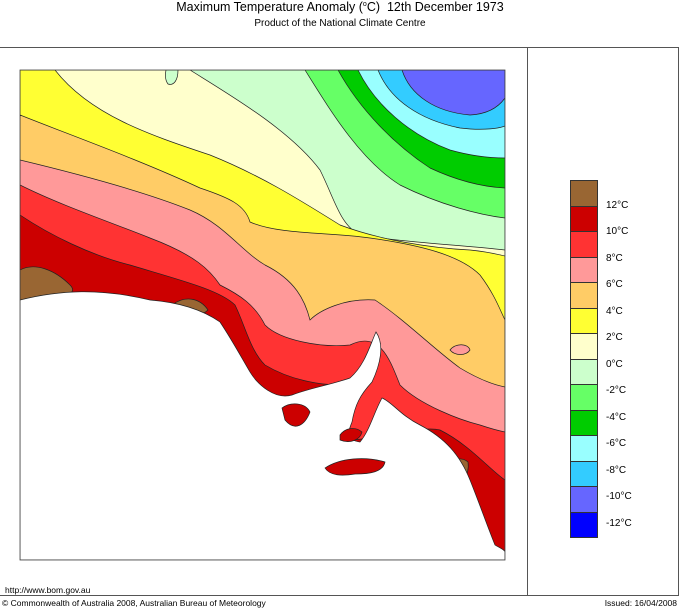  What do you see at coordinates (351, 435) in the screenshot?
I see `yorke-tip` at bounding box center [351, 435].